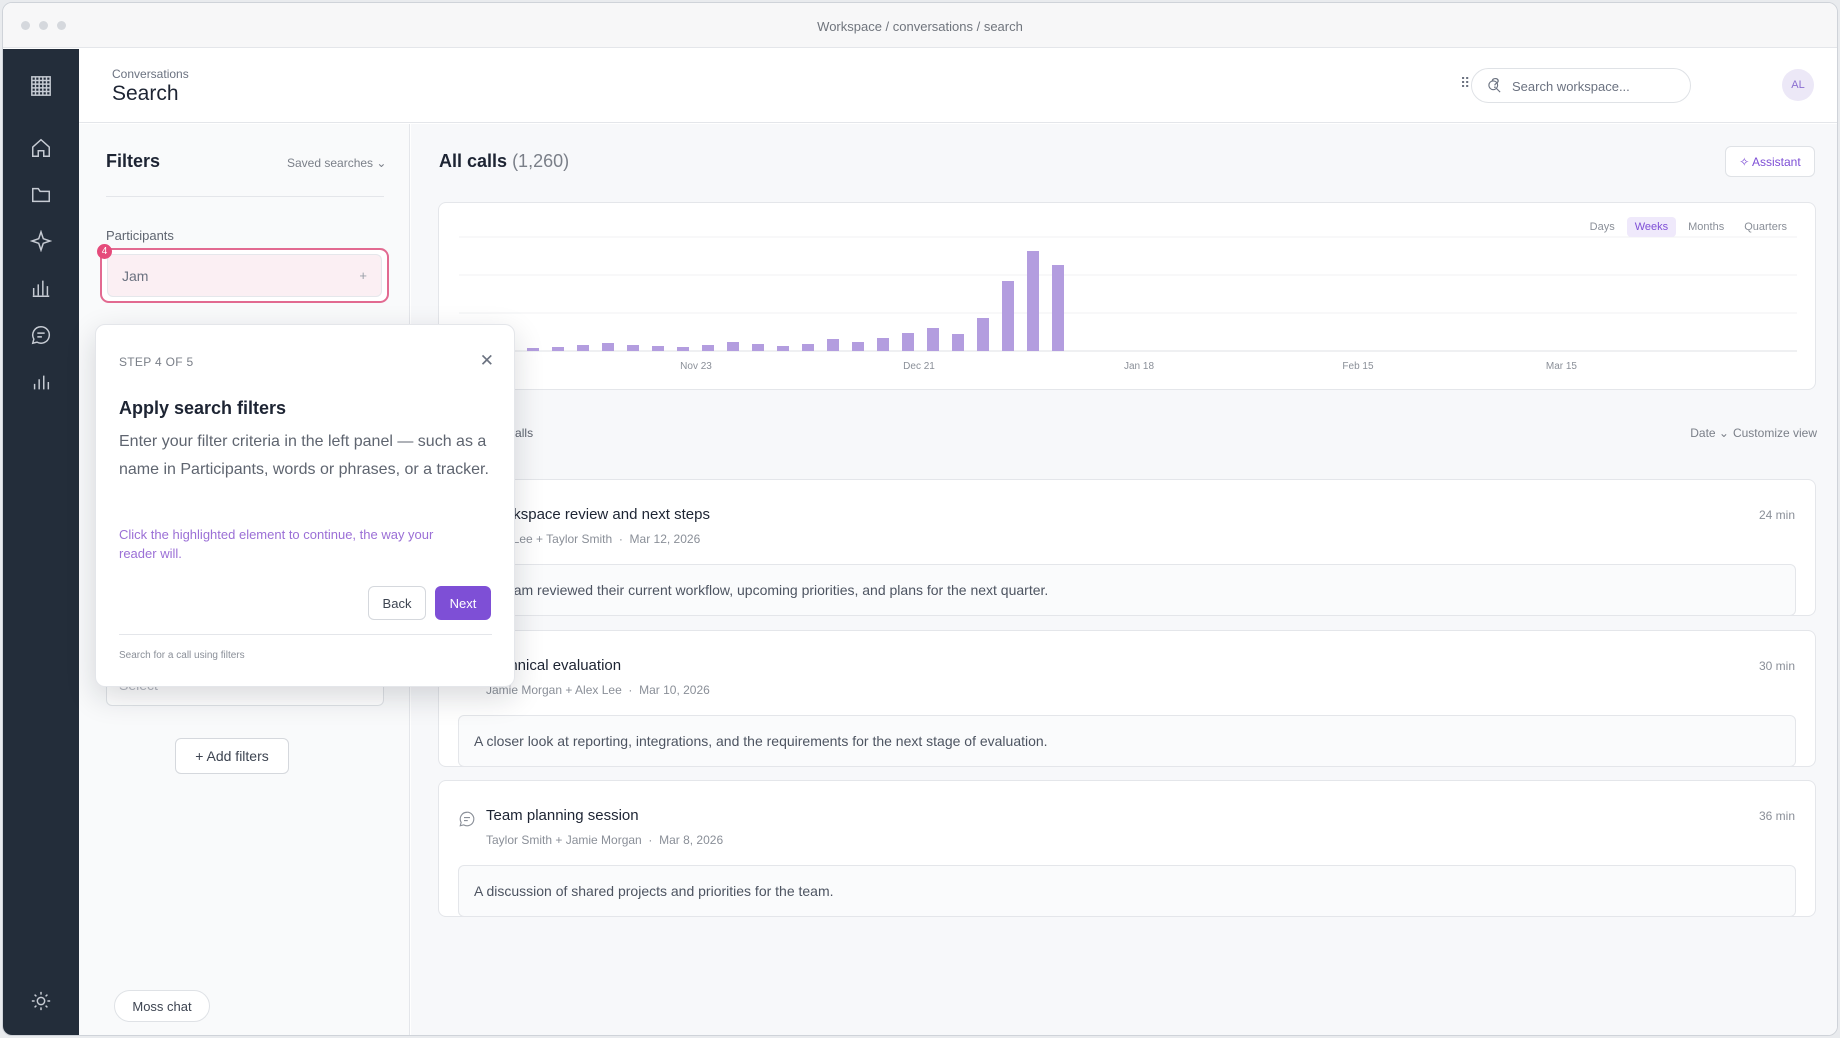  Describe the element at coordinates (1562, 366) in the screenshot. I see `chart-x-tick-label: Mar 15` at that location.